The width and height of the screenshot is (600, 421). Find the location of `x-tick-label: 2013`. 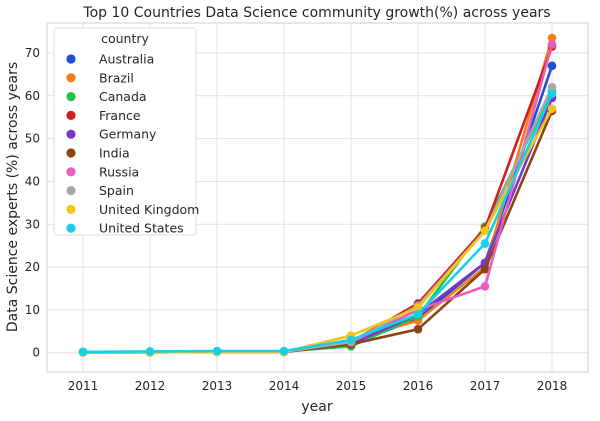

x-tick-label: 2013 is located at coordinates (217, 386).